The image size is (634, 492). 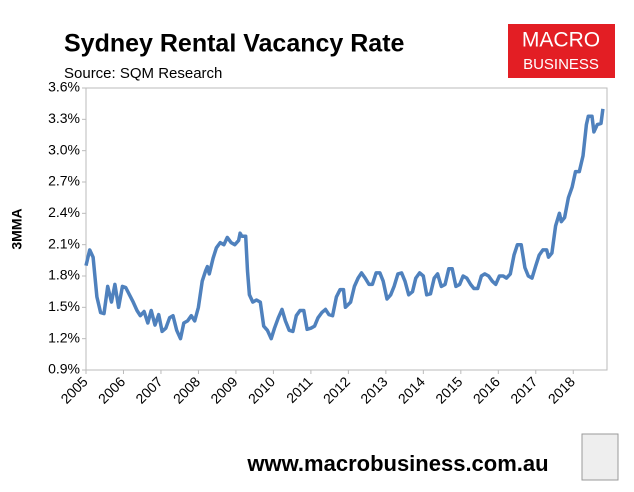 What do you see at coordinates (64, 181) in the screenshot?
I see `y-tick-label: 2.7%` at bounding box center [64, 181].